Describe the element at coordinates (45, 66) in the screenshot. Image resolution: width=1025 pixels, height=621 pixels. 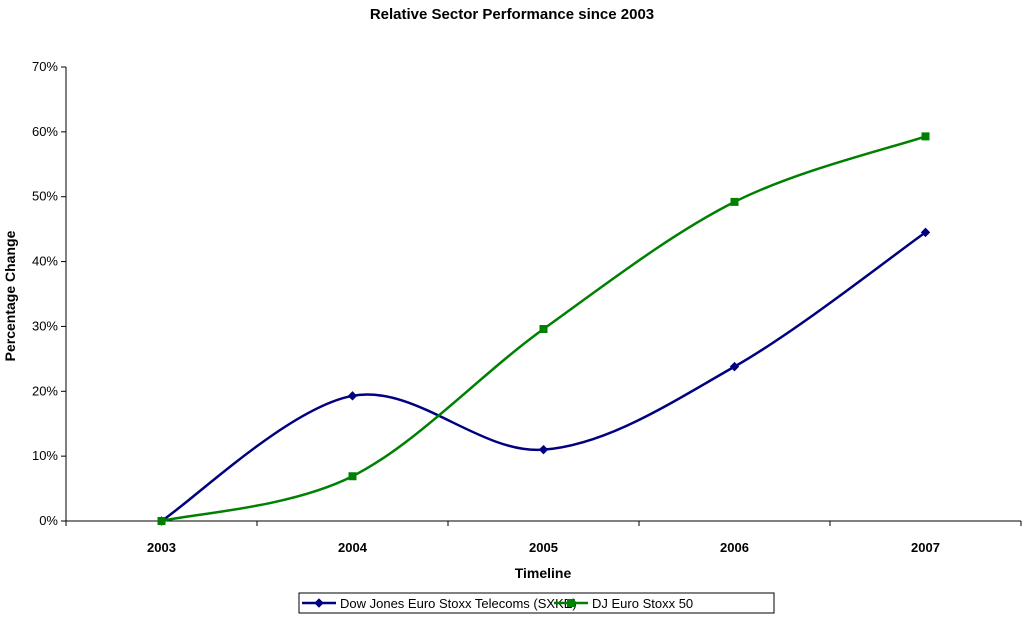
I see `y-tick-label: 70%` at that location.